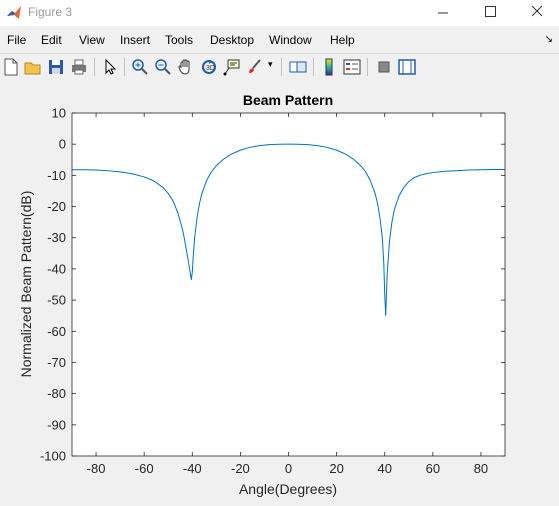  I want to click on menu-insert: Insert, so click(135, 40).